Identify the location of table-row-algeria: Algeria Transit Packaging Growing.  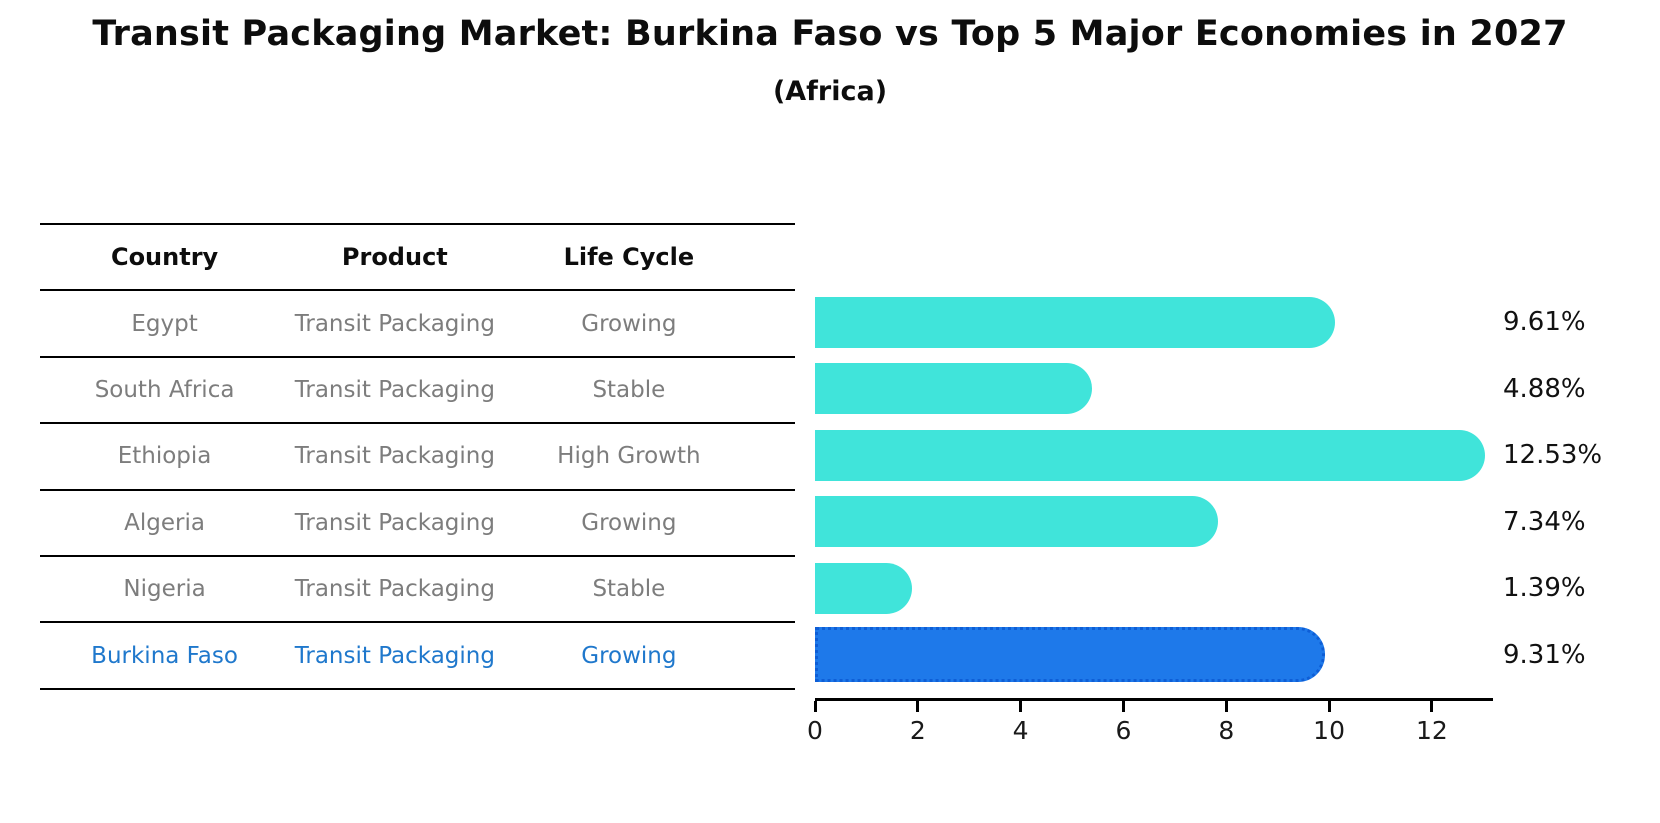
(417, 524).